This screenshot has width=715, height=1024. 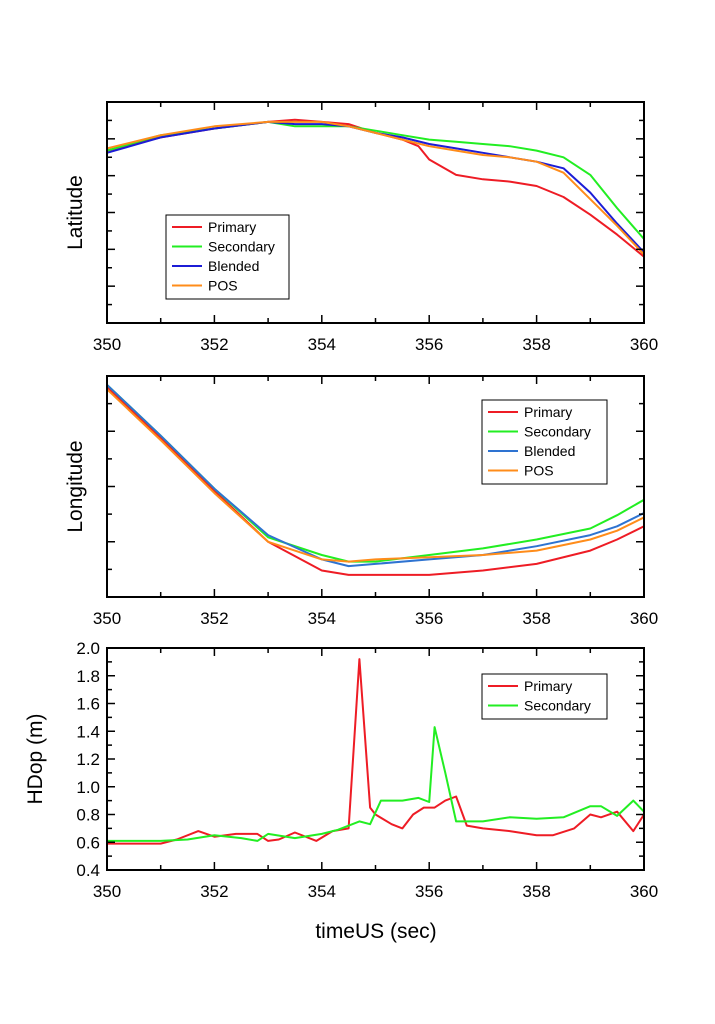 I want to click on series-line-blended, so click(x=375, y=476).